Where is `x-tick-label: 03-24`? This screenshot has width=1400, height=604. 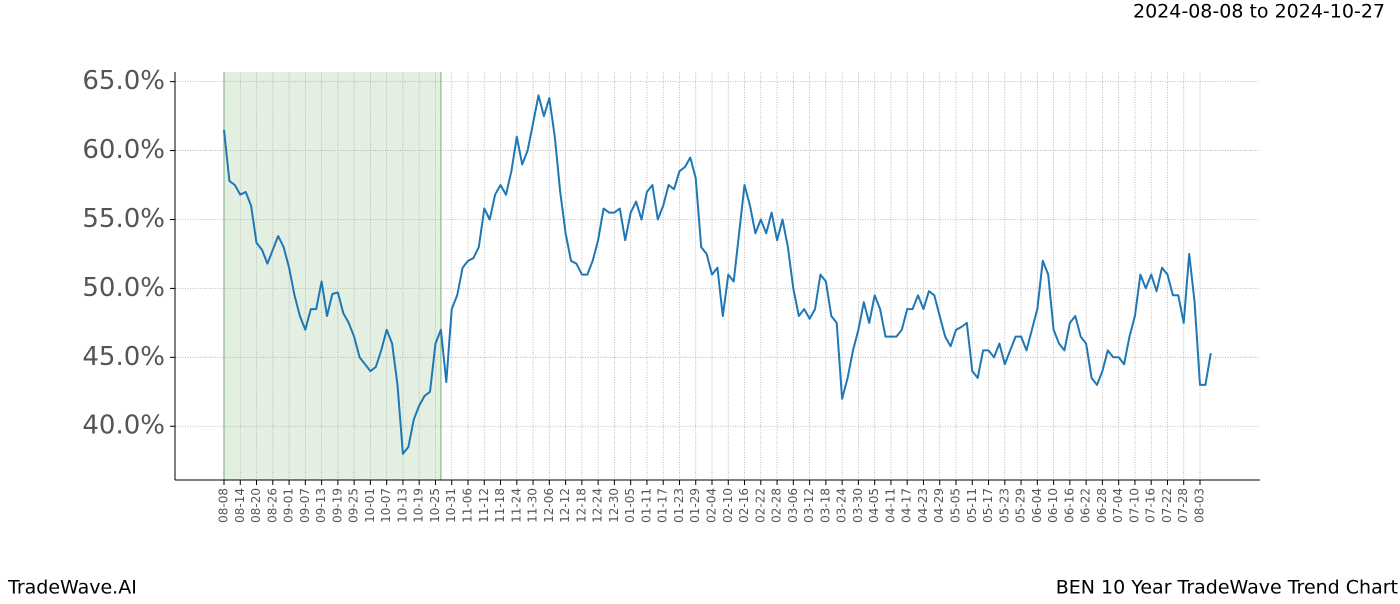
x-tick-label: 03-24 is located at coordinates (842, 505).